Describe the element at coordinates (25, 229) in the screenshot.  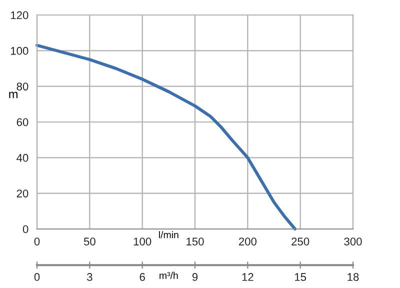
I see `y-tick-label: 0` at that location.